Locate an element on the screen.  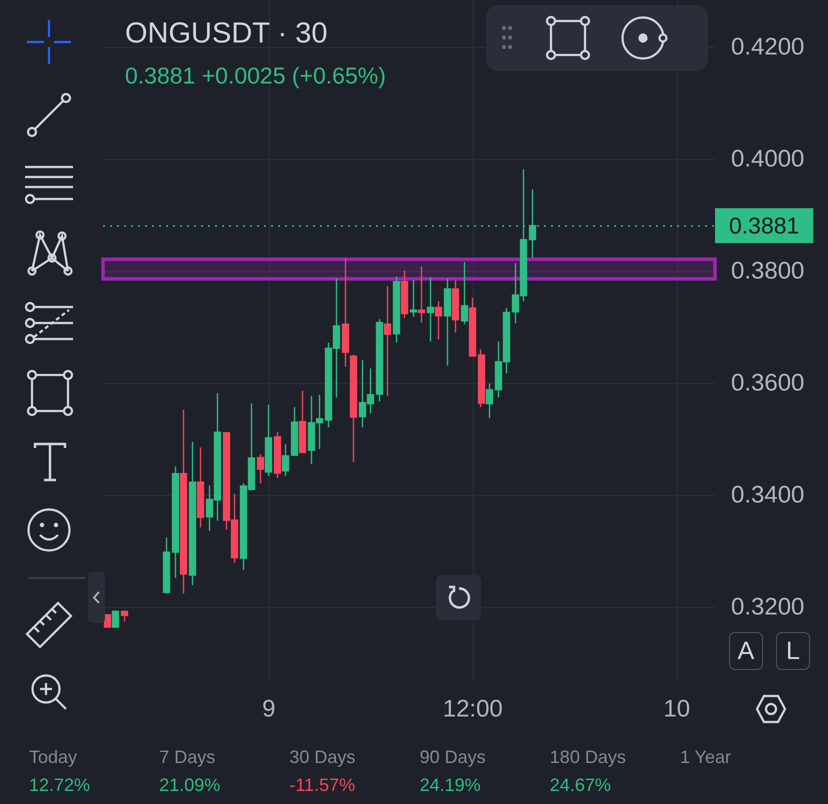
text: 21.09% is located at coordinates (189, 785).